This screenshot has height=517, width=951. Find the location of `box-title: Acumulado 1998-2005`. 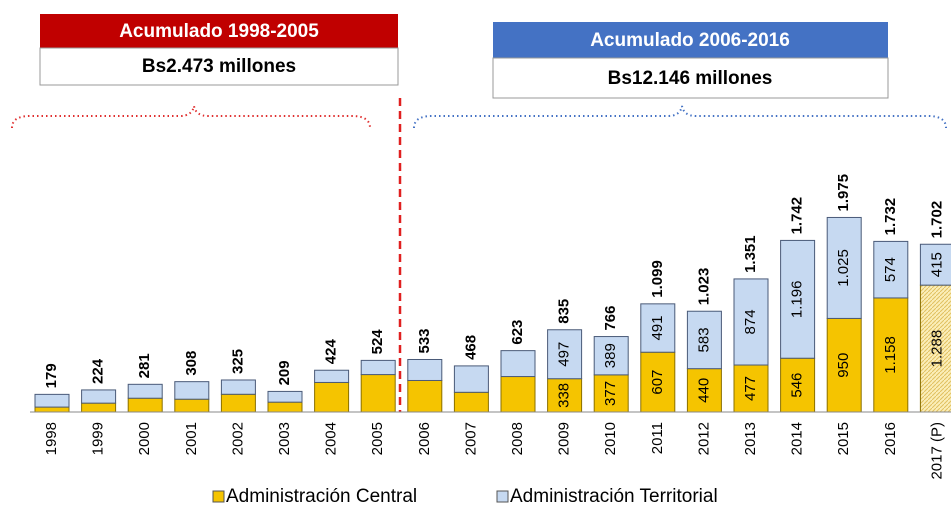

box-title: Acumulado 1998-2005 is located at coordinates (219, 31).